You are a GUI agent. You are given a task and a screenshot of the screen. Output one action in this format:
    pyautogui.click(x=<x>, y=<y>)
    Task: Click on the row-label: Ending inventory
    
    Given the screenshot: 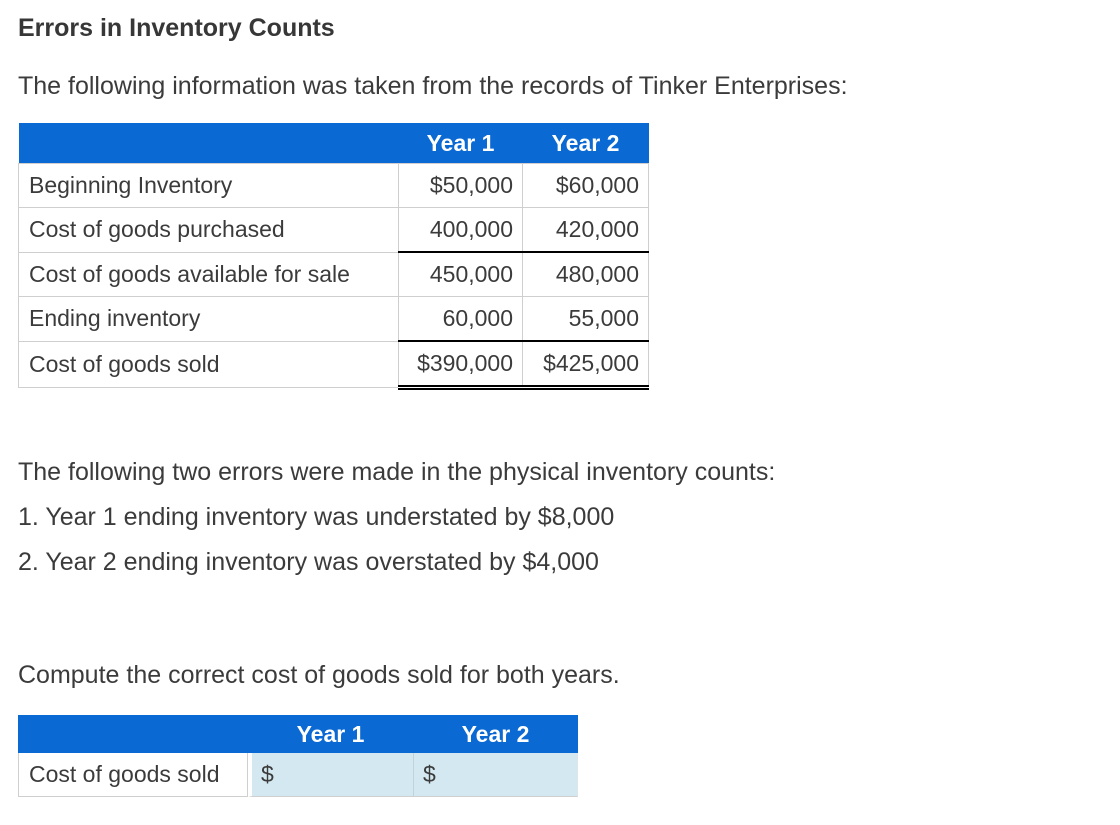 What is the action you would take?
    pyautogui.click(x=208, y=319)
    